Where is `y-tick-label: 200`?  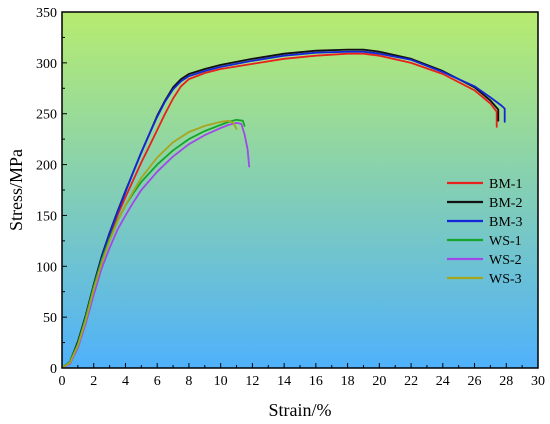 y-tick-label: 200 is located at coordinates (46, 166).